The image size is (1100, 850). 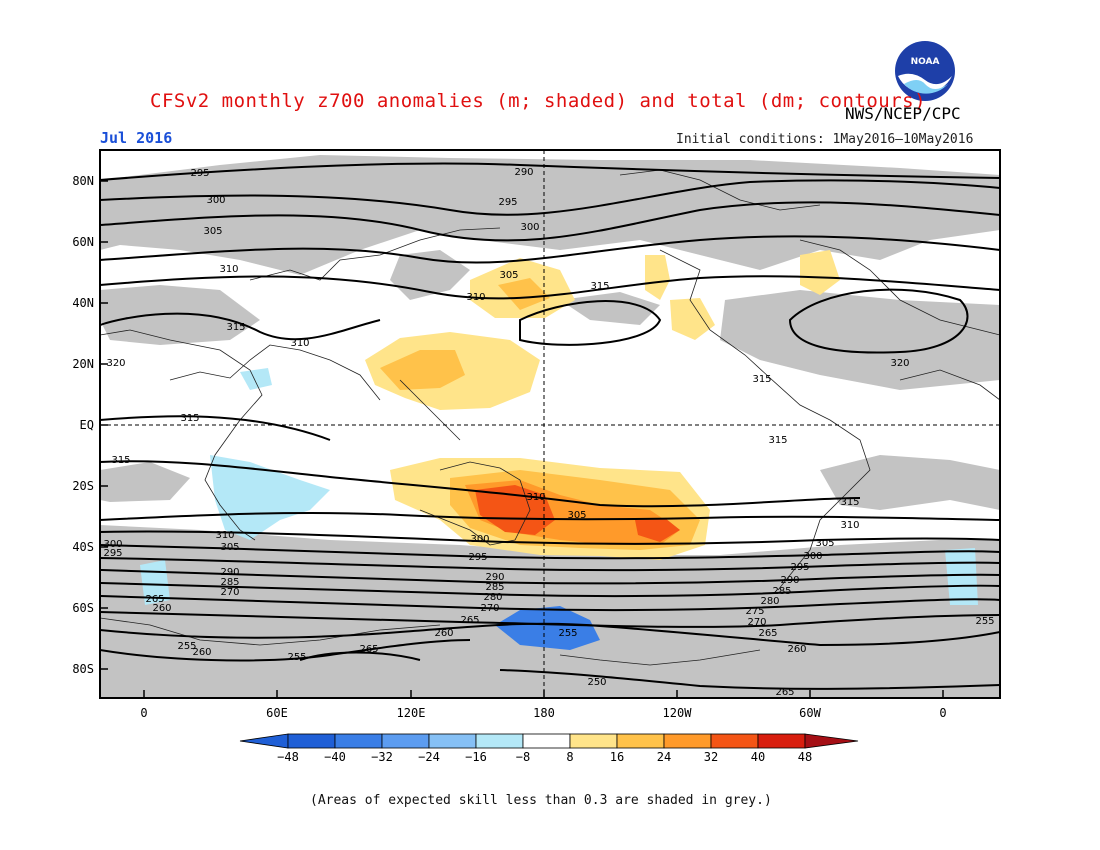 I want to click on lon-label: 180, so click(x=544, y=713).